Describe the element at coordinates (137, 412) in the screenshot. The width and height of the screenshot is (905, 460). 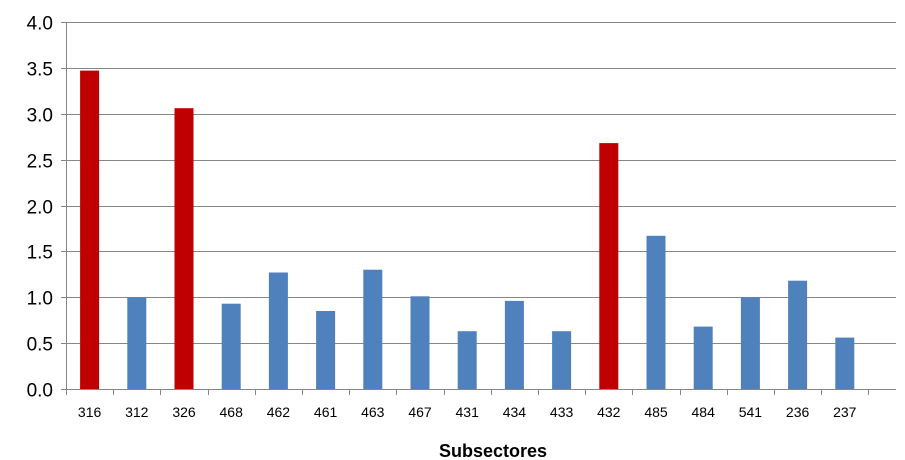
I see `x-tick-label: 312` at that location.